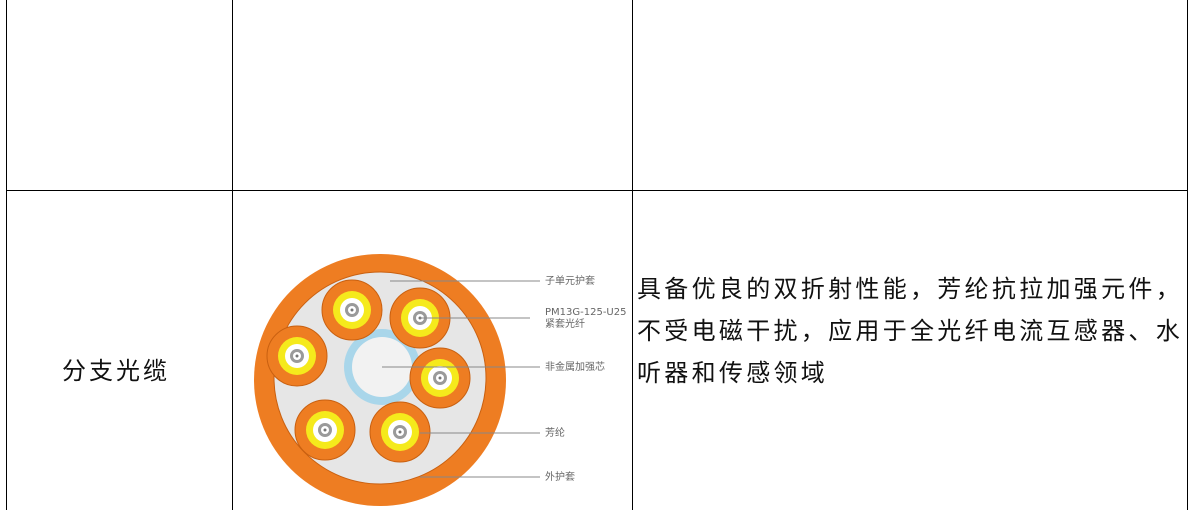 This screenshot has height=510, width=1194. I want to click on diagram-label: 紧套光纤, so click(565, 323).